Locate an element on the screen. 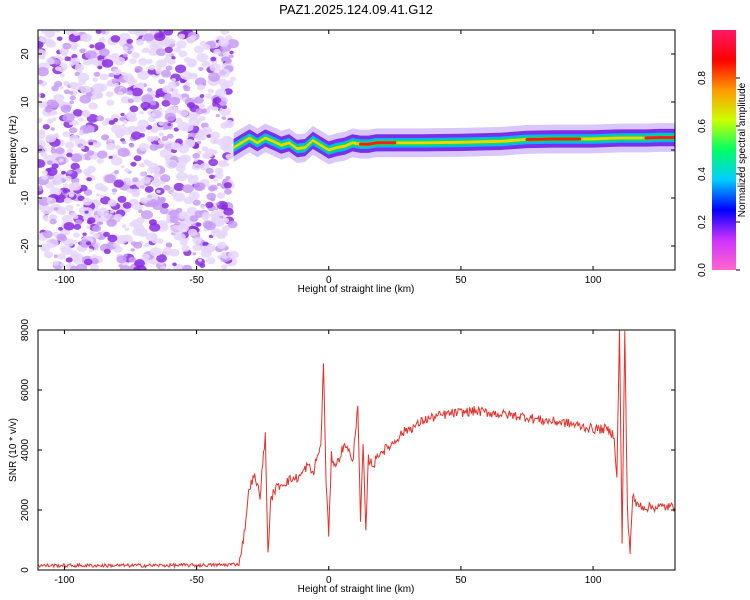 This screenshot has width=750, height=600. y-tick-label: 0 is located at coordinates (25, 570).